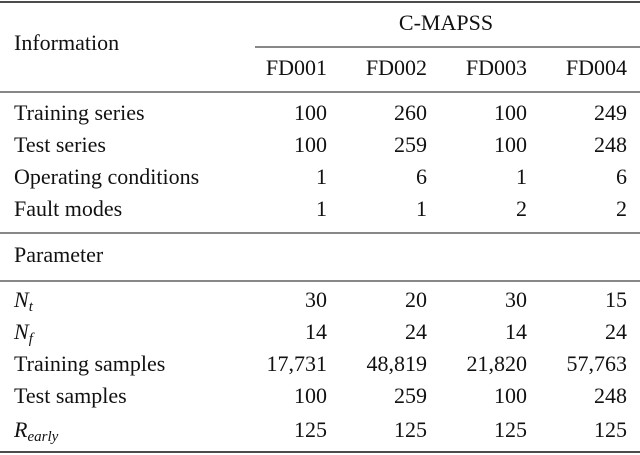 Image resolution: width=640 pixels, height=455 pixels. What do you see at coordinates (42, 437) in the screenshot?
I see `label-sub: early` at bounding box center [42, 437].